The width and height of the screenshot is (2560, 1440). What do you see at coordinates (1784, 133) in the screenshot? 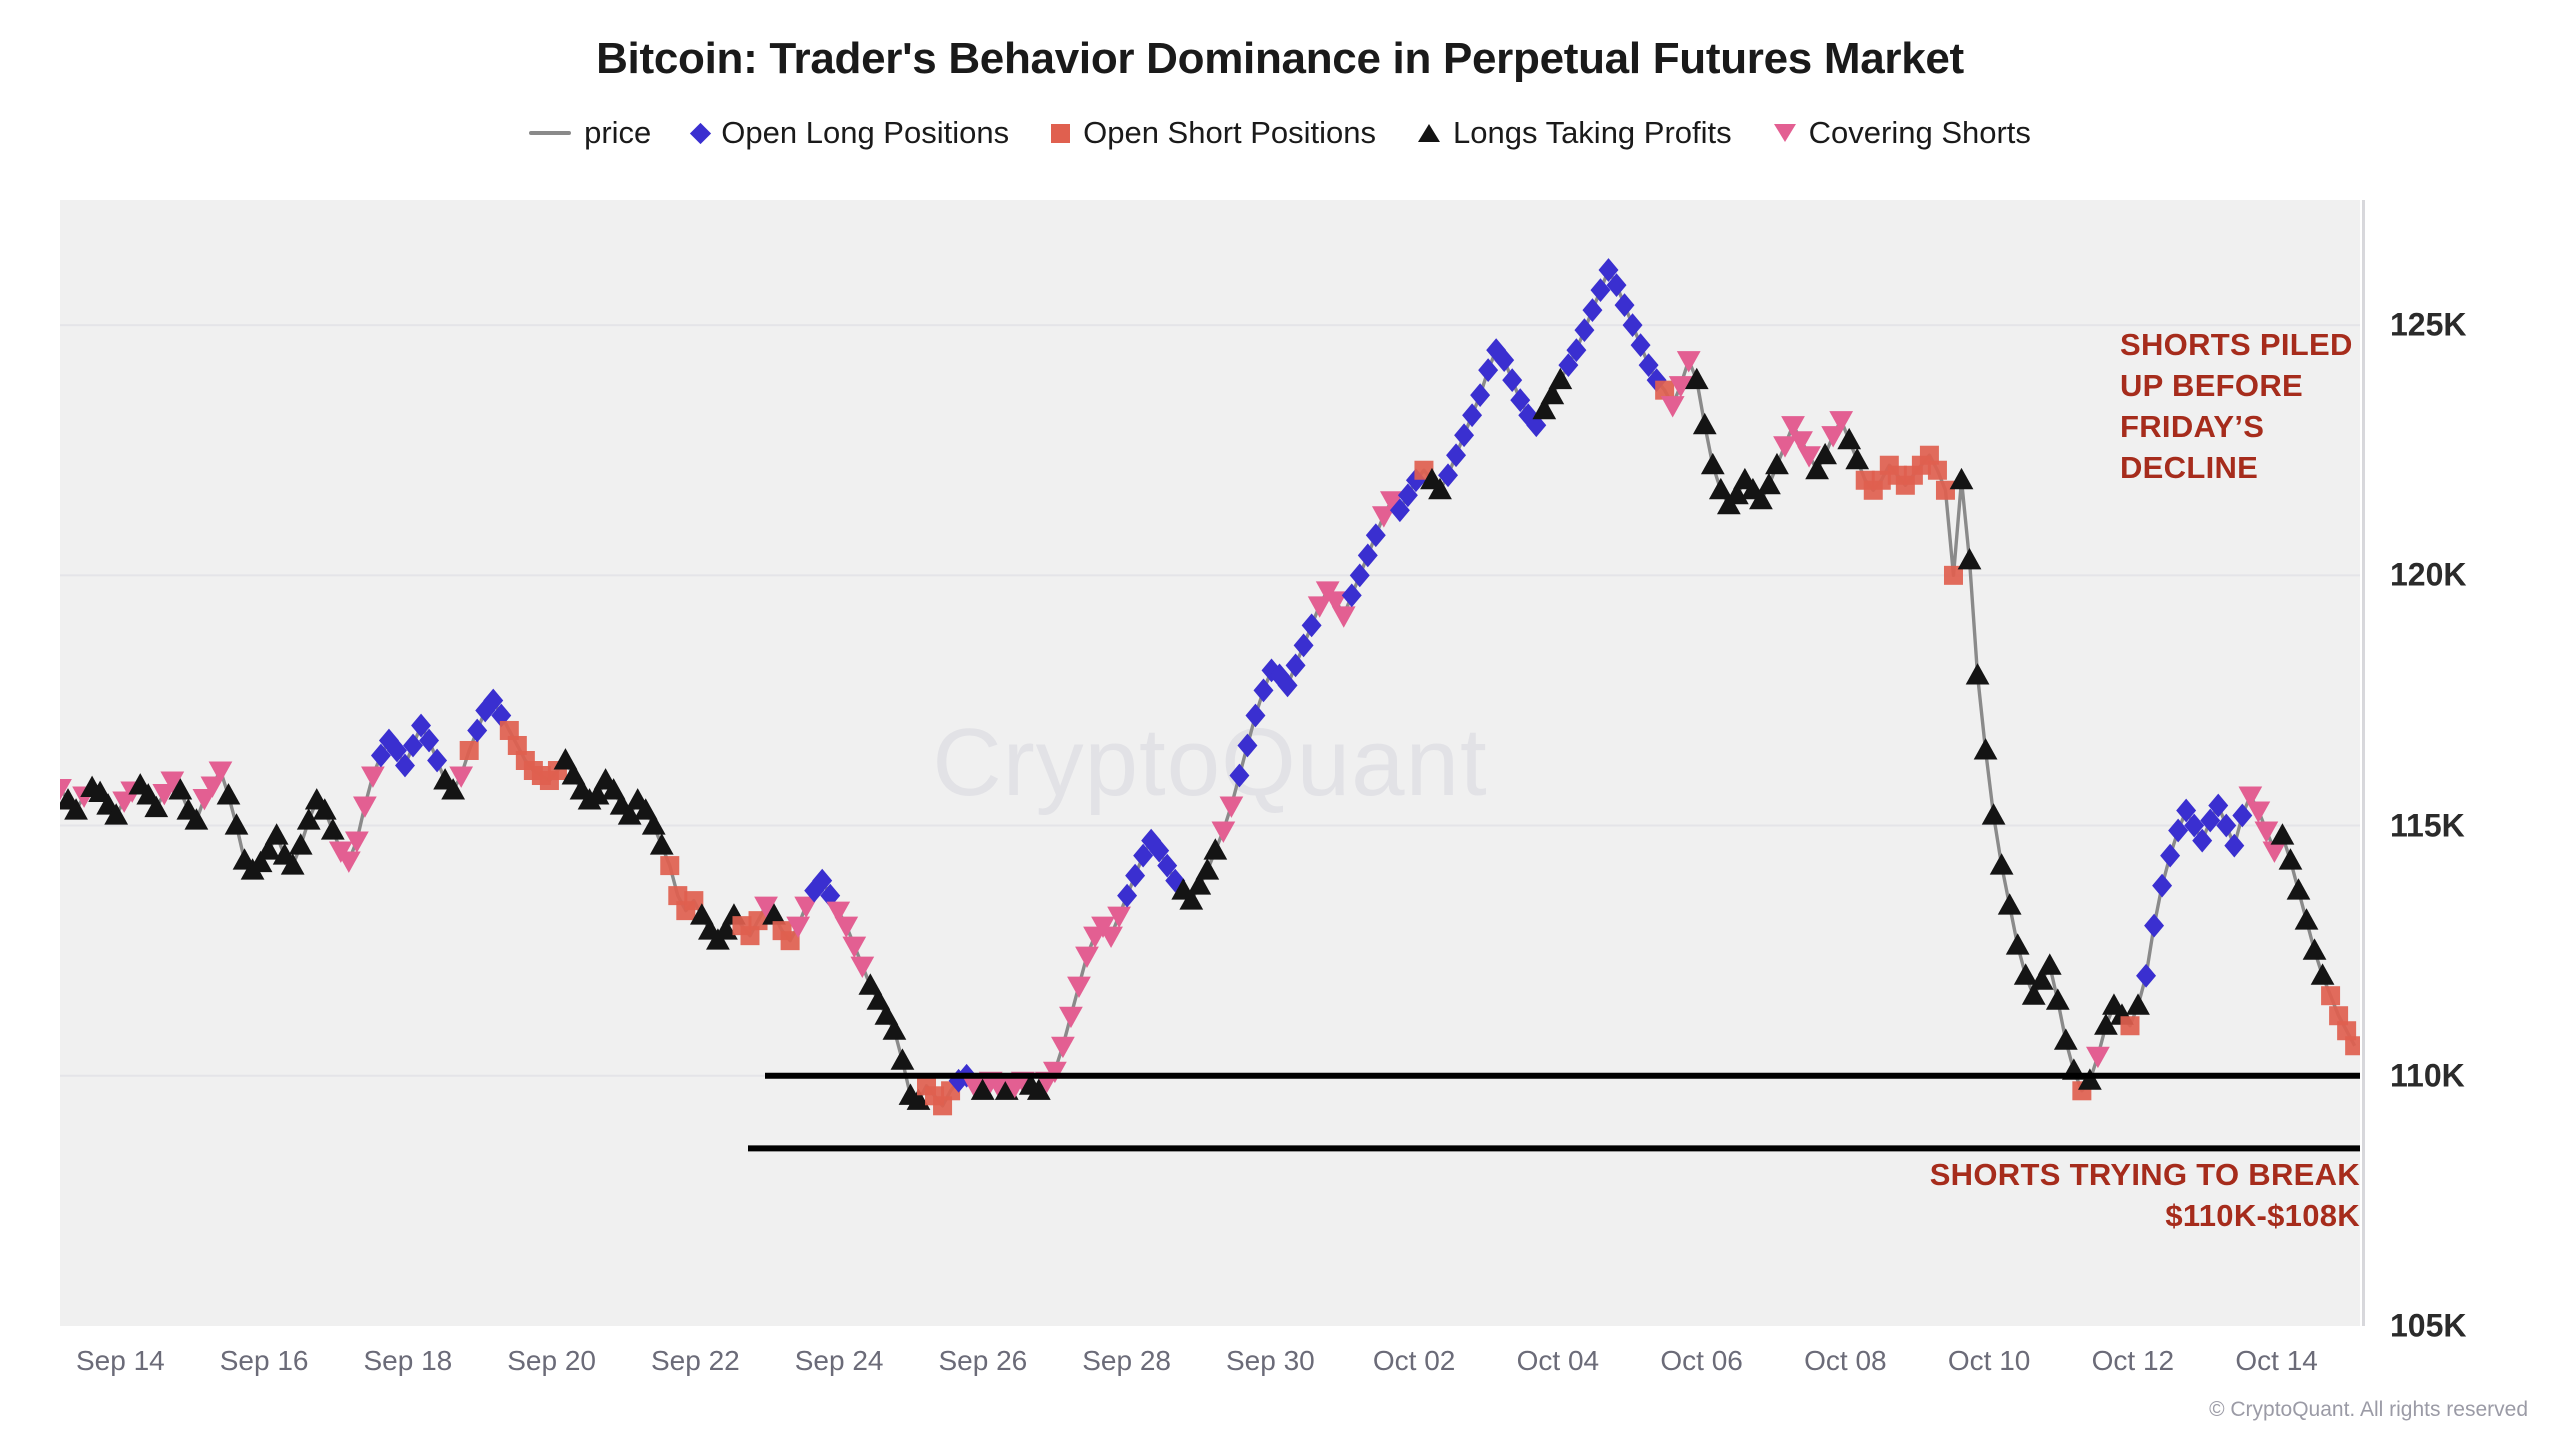
I see `triangle-down-icon` at bounding box center [1784, 133].